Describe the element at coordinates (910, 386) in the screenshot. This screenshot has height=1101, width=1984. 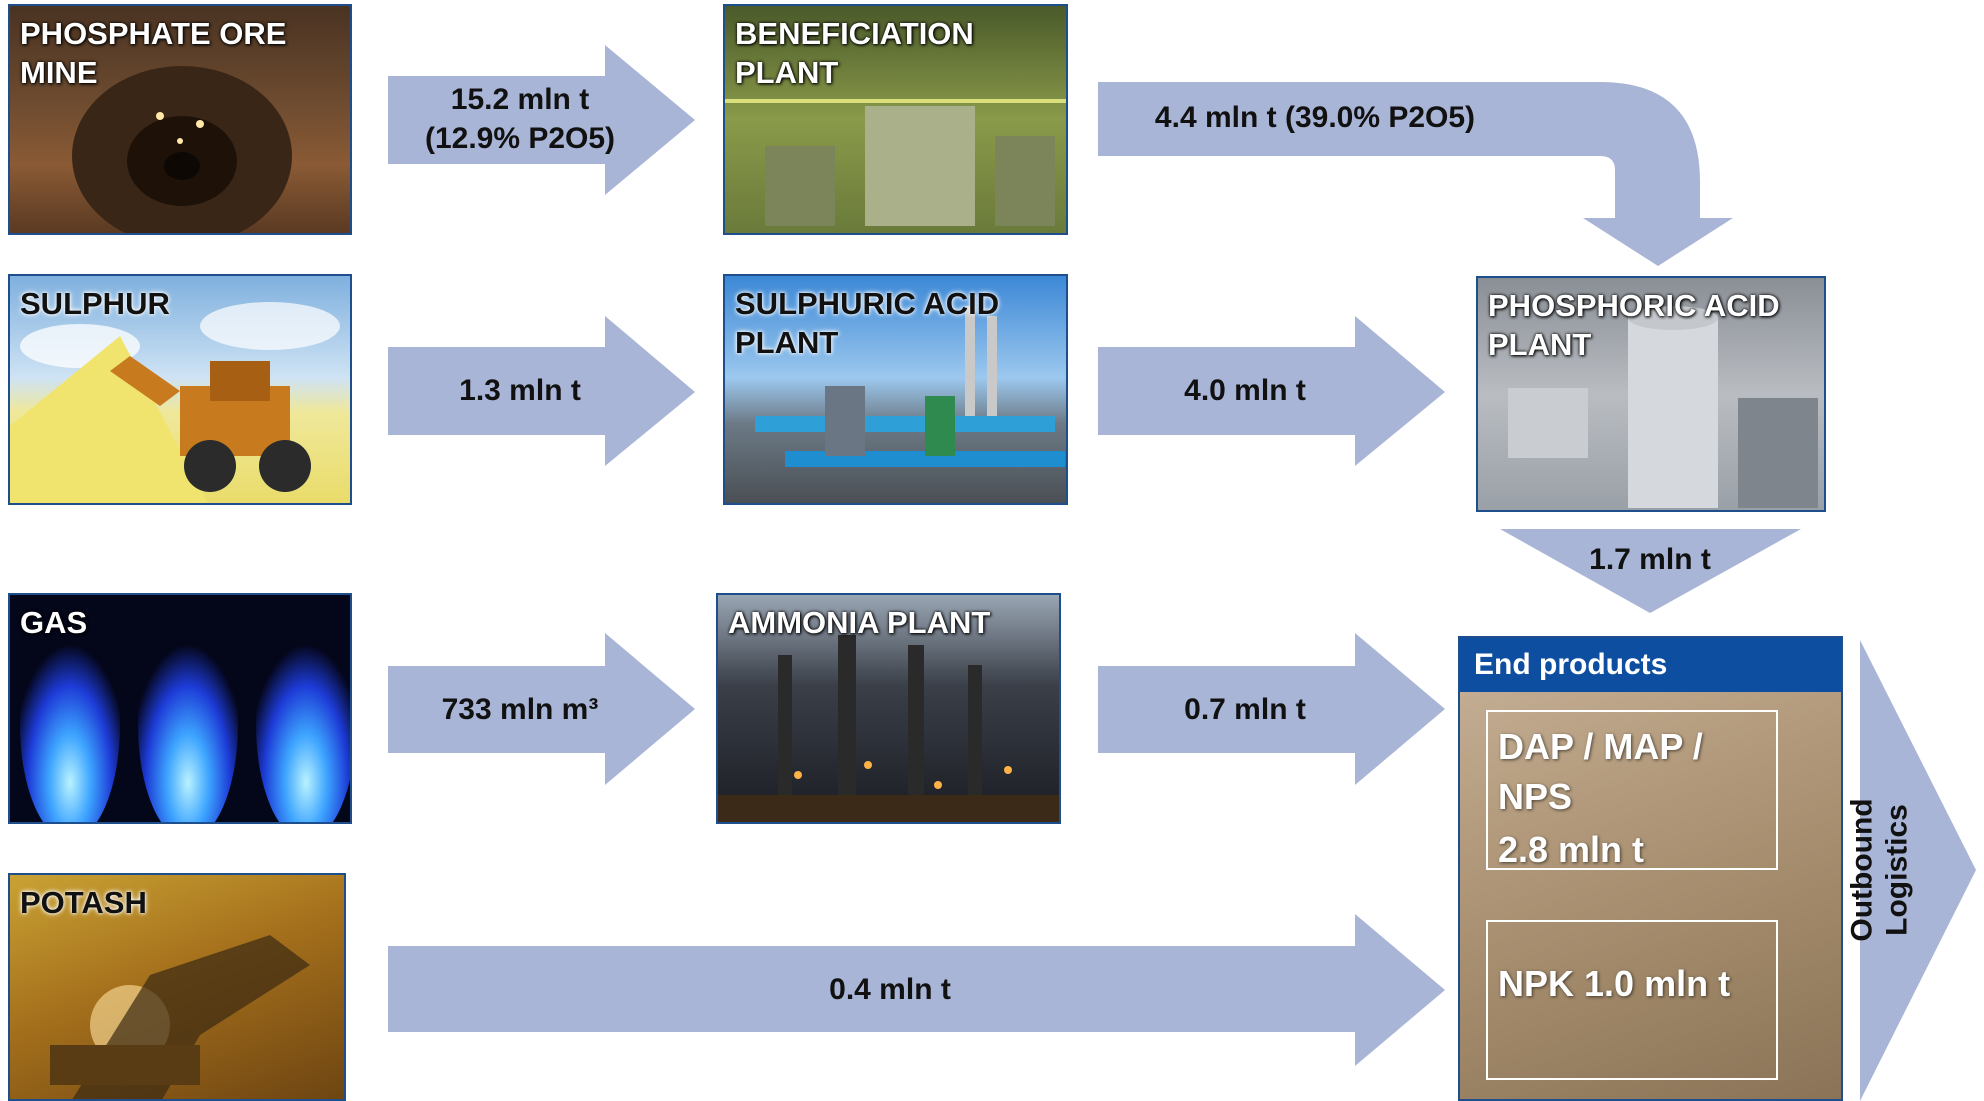
I see `sulphuric-acid-plant-image` at that location.